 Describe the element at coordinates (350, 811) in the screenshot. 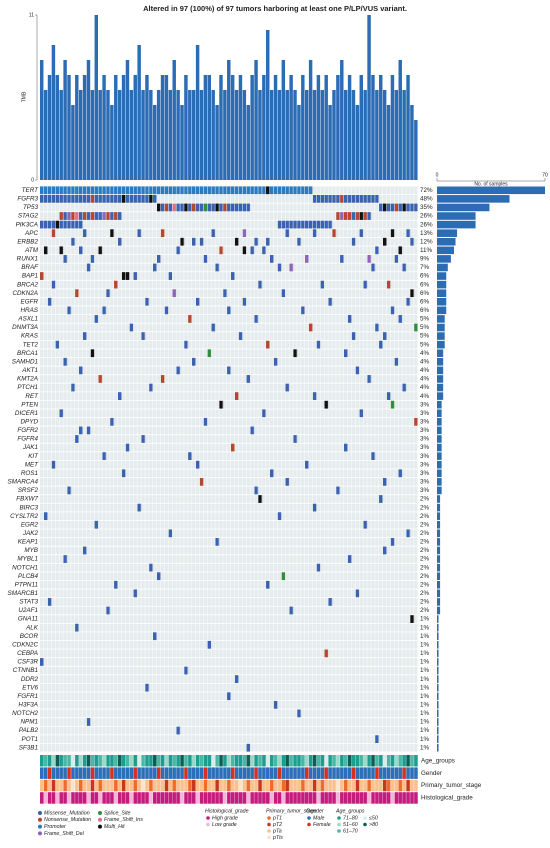

I see `legend-title: Age_groups` at that location.